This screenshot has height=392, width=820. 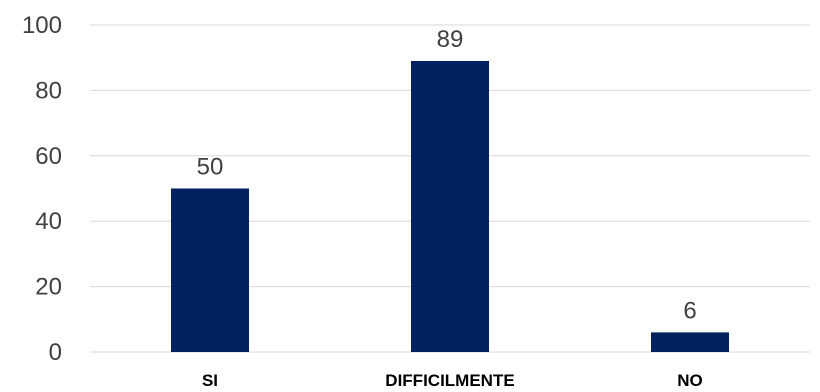 I want to click on x-axis-categories: SI DIFFICILMENTE NO, so click(x=452, y=380).